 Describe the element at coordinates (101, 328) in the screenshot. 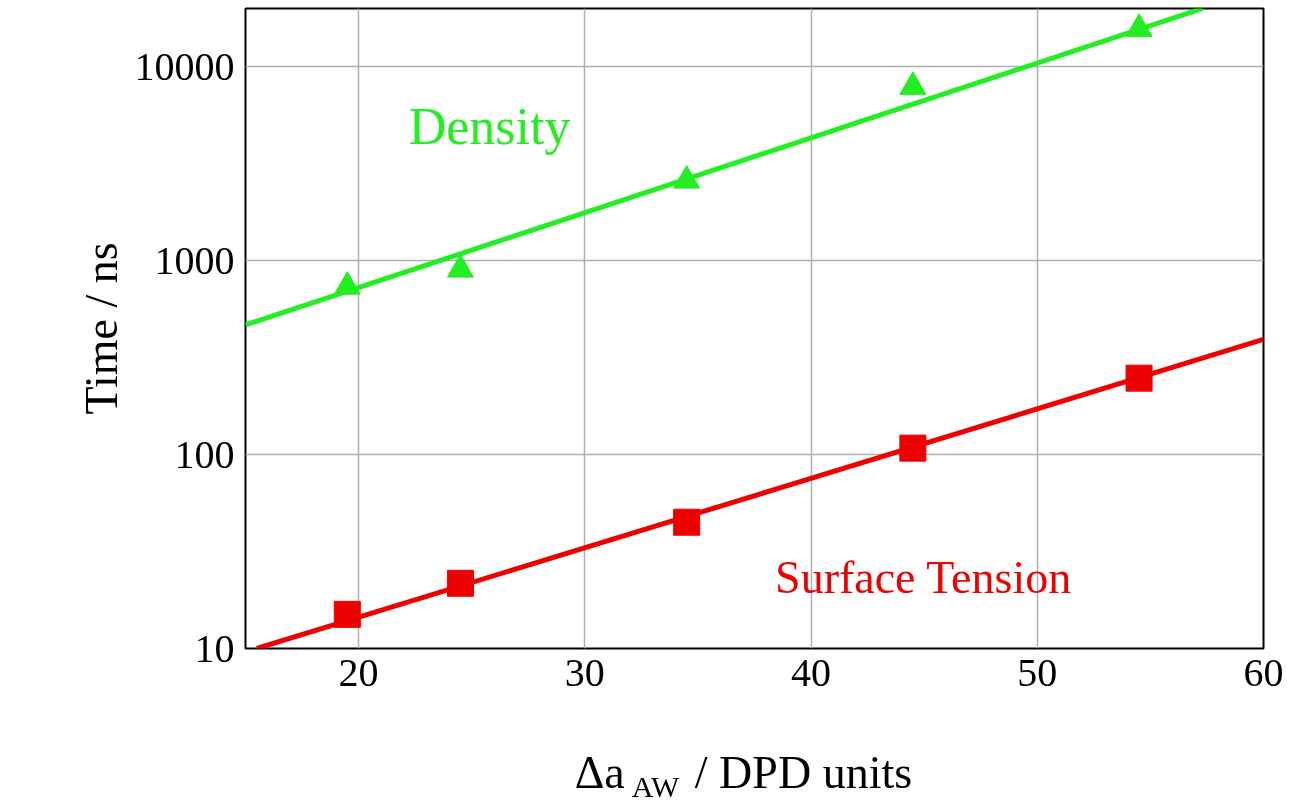

I see `y-axis-title: Time / ns` at that location.